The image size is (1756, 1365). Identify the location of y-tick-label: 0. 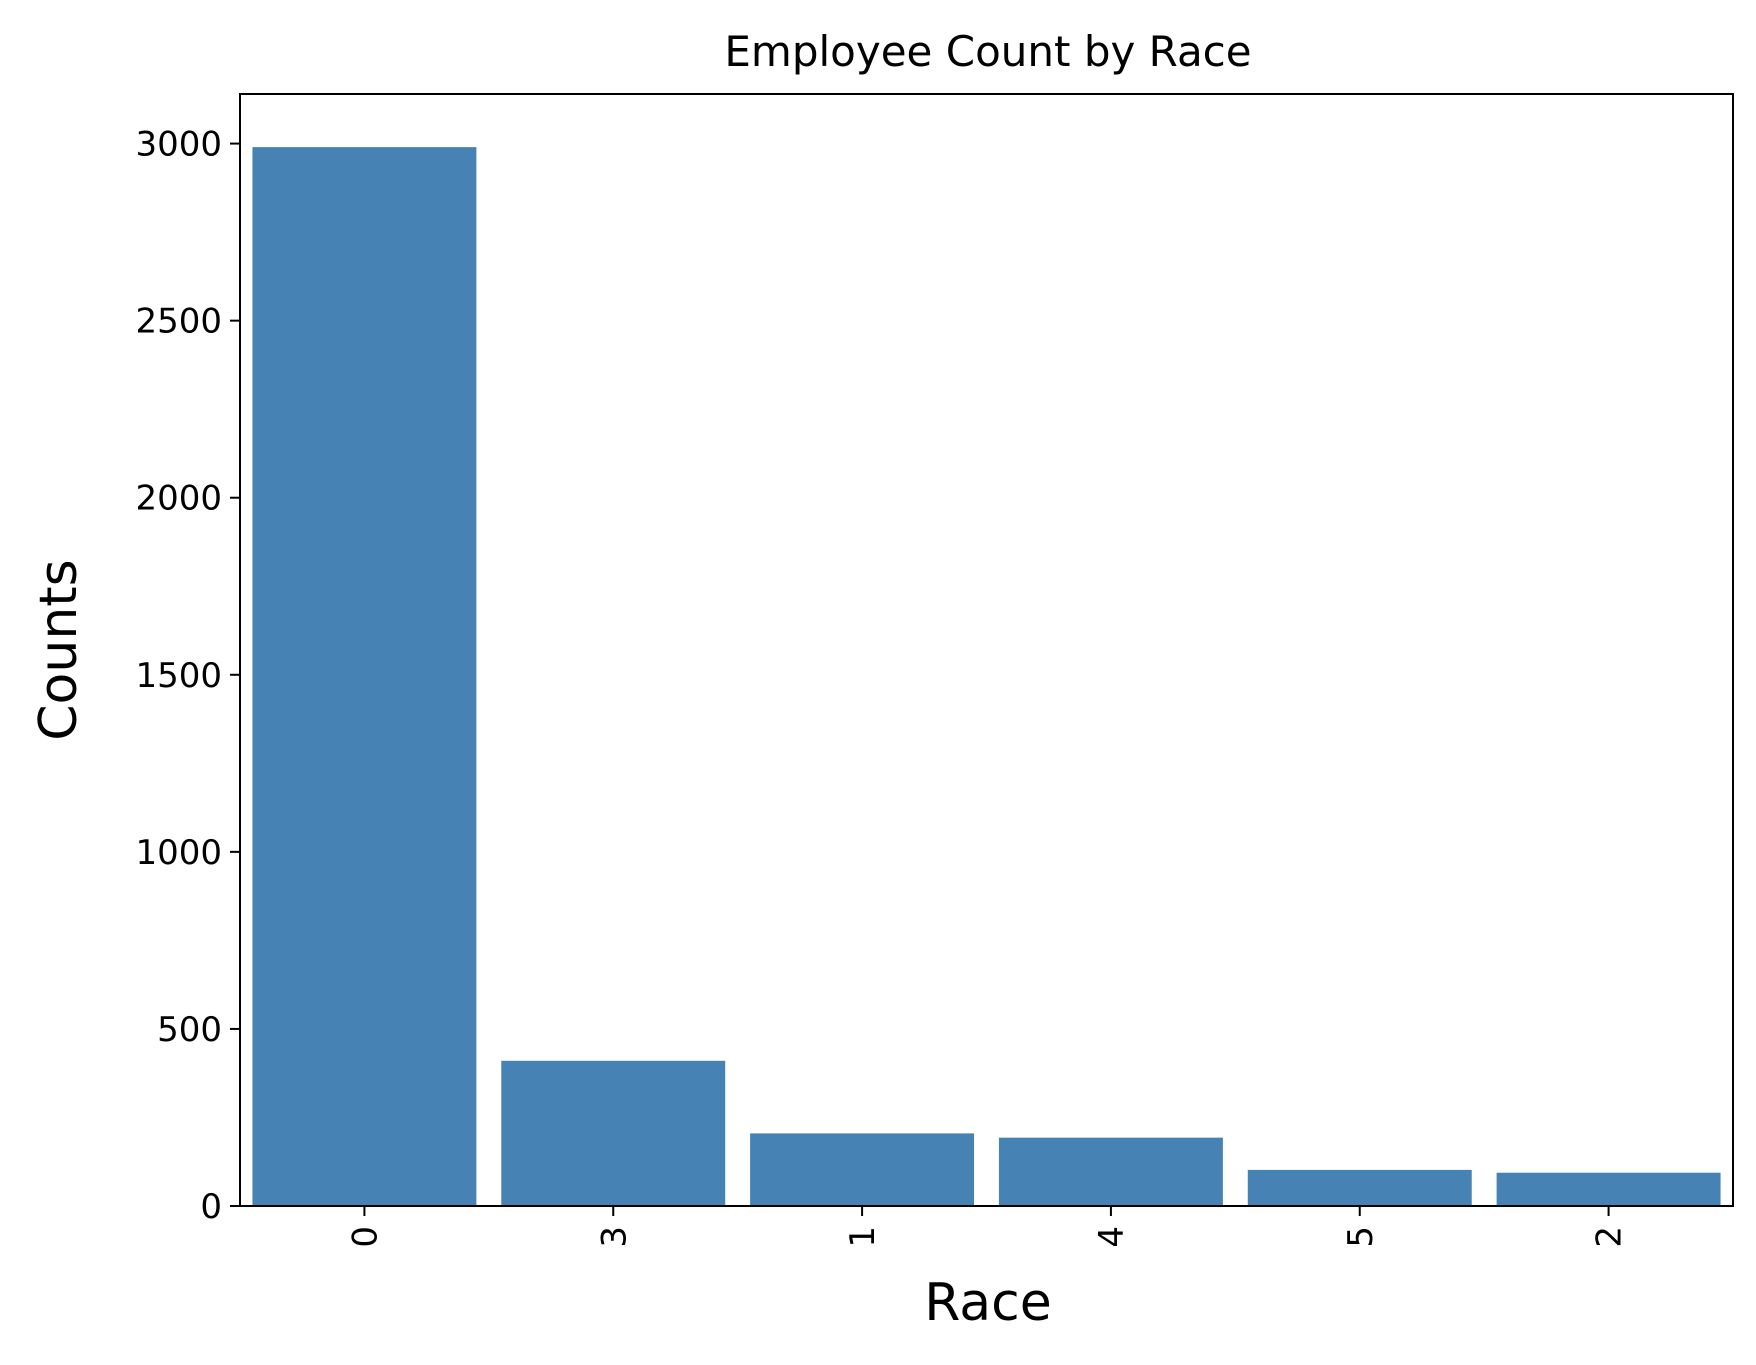
(211, 1207).